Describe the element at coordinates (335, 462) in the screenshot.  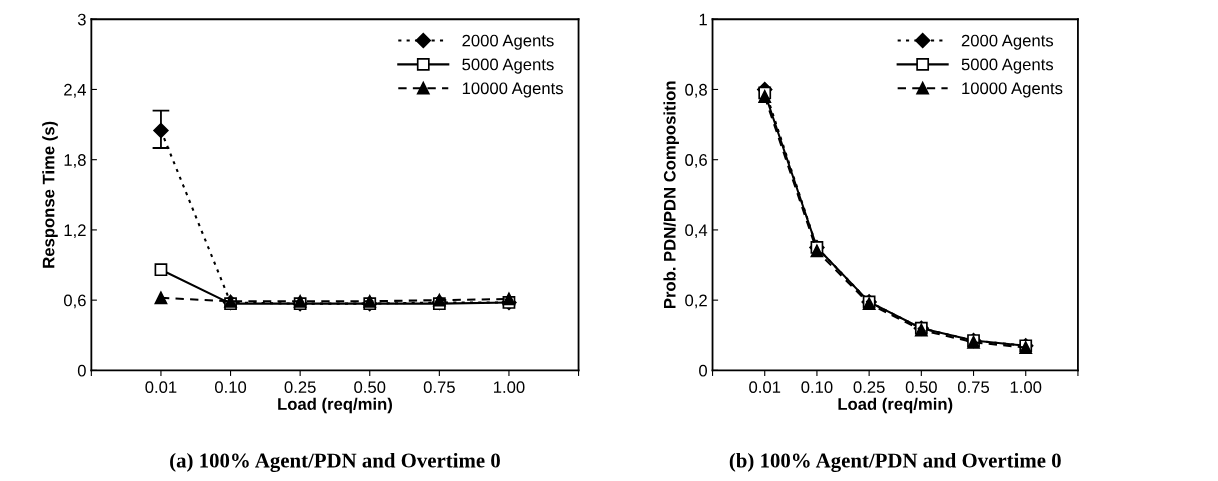
I see `text: (a) 100% Agent/PDN and Overtime 0` at that location.